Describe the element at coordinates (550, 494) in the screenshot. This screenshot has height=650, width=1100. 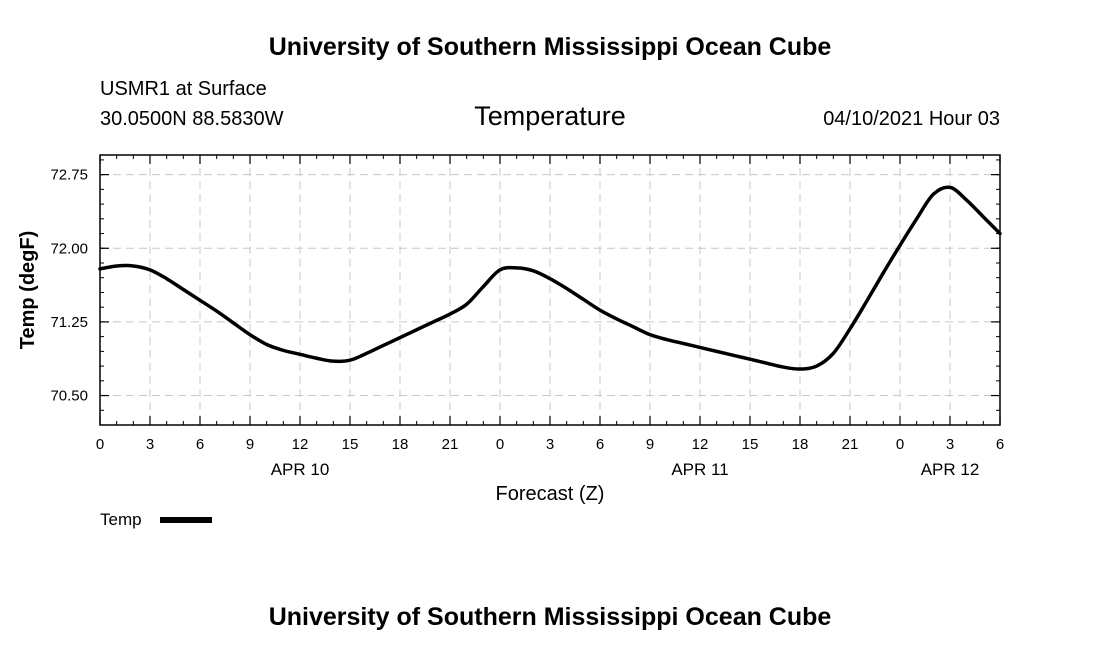
I see `x-axis-label: Forecast (Z)` at that location.